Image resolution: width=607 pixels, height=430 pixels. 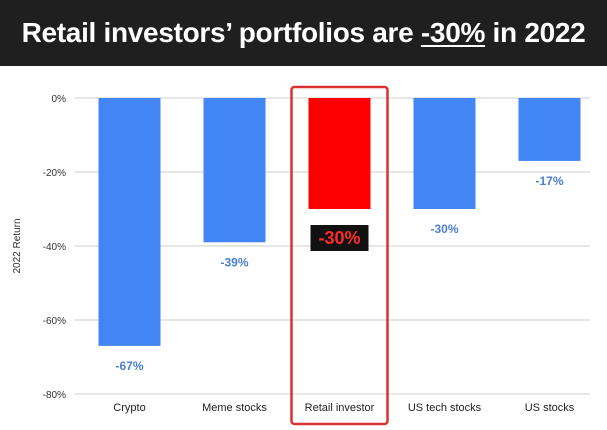 What do you see at coordinates (453, 32) in the screenshot?
I see `title-highlight: -30%` at bounding box center [453, 32].